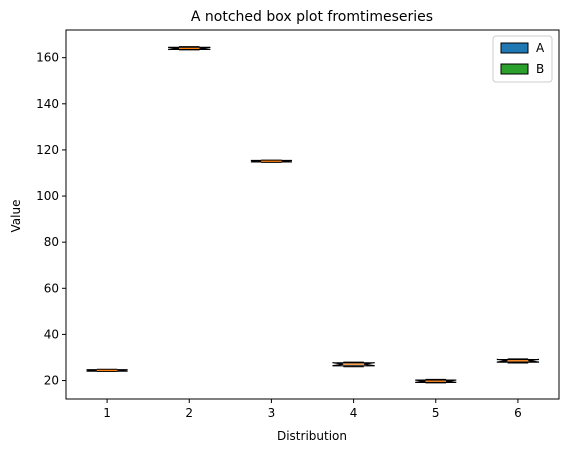  What do you see at coordinates (51, 334) in the screenshot?
I see `y-tick-label: 40` at bounding box center [51, 334].